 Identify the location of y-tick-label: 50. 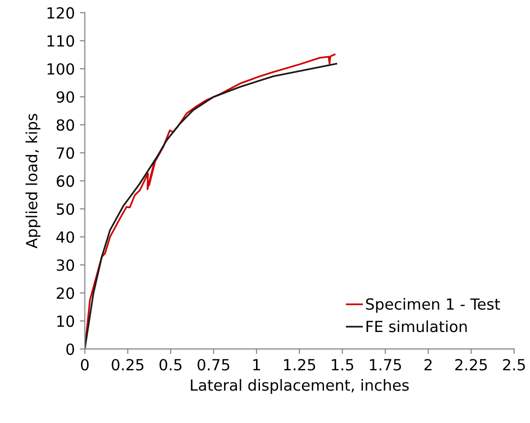
(65, 209).